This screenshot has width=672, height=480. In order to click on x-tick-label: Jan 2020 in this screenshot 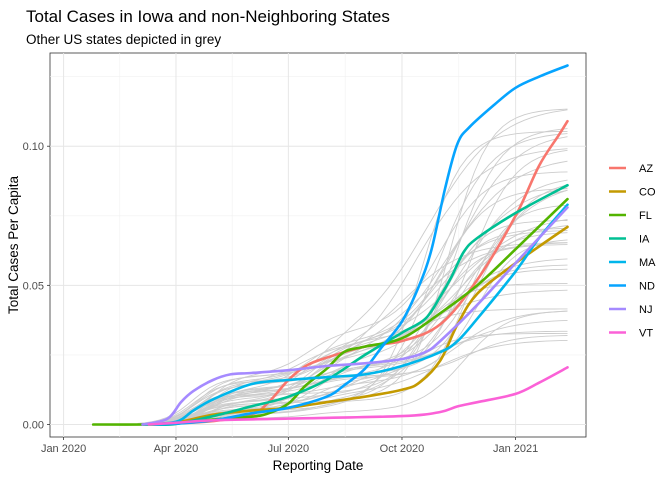, I will do `click(63, 449)`.